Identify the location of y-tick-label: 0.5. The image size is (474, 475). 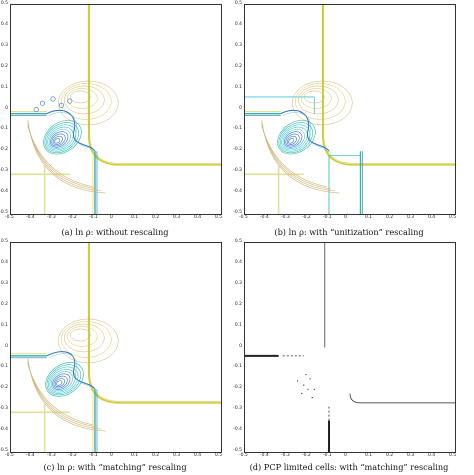
(4, 241).